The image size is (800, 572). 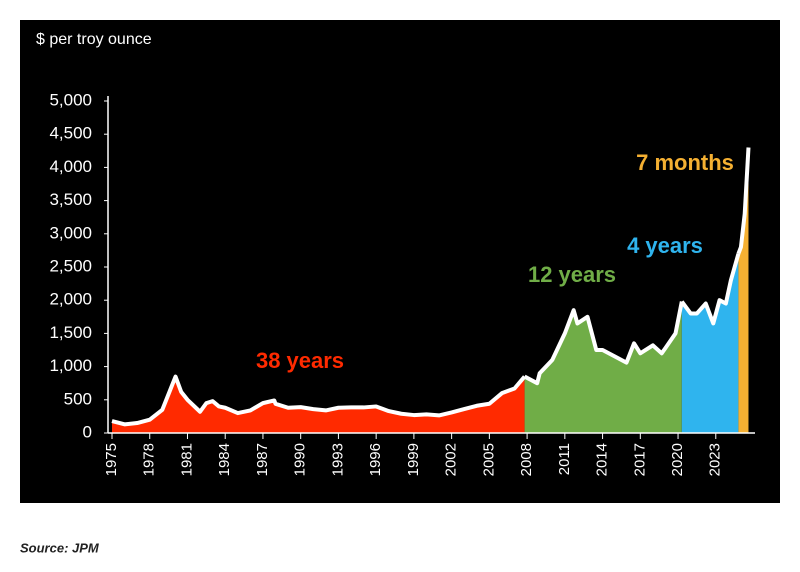 What do you see at coordinates (70, 199) in the screenshot?
I see `y-tick-label: 3,500` at bounding box center [70, 199].